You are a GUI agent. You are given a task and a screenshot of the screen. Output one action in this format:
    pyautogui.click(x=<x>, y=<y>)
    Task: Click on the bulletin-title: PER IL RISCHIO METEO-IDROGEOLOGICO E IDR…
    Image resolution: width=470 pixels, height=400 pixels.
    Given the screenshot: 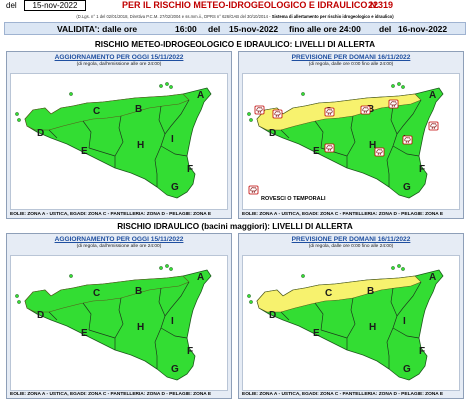 What is the action you would take?
    pyautogui.click(x=250, y=5)
    